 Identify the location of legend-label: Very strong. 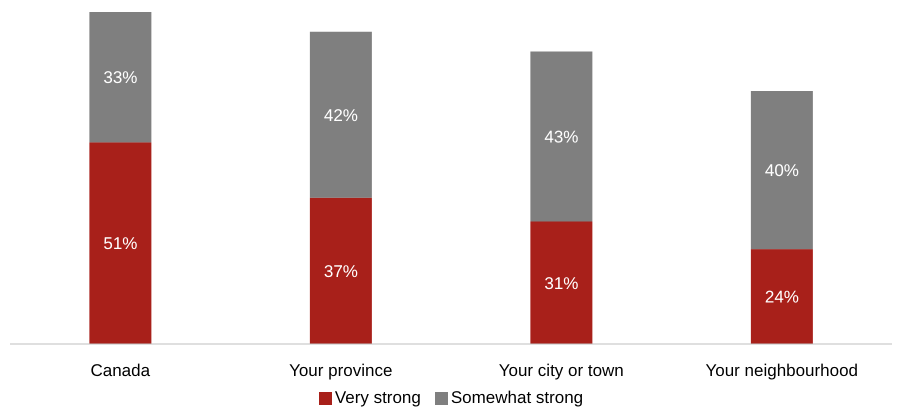
(377, 398).